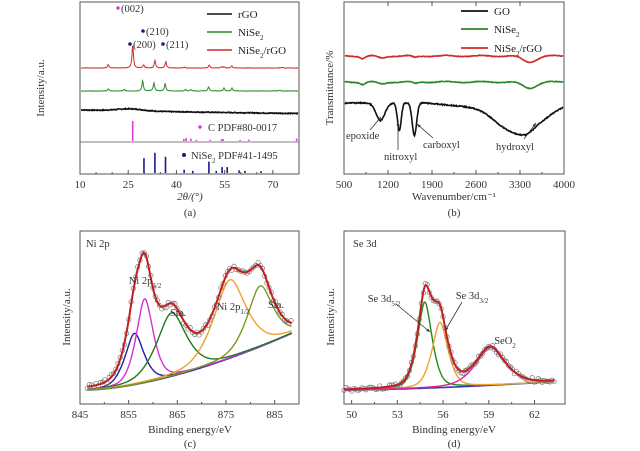 The width and height of the screenshot is (640, 451). What do you see at coordinates (454, 213) in the screenshot?
I see `panel-b-label: (b)` at bounding box center [454, 213].